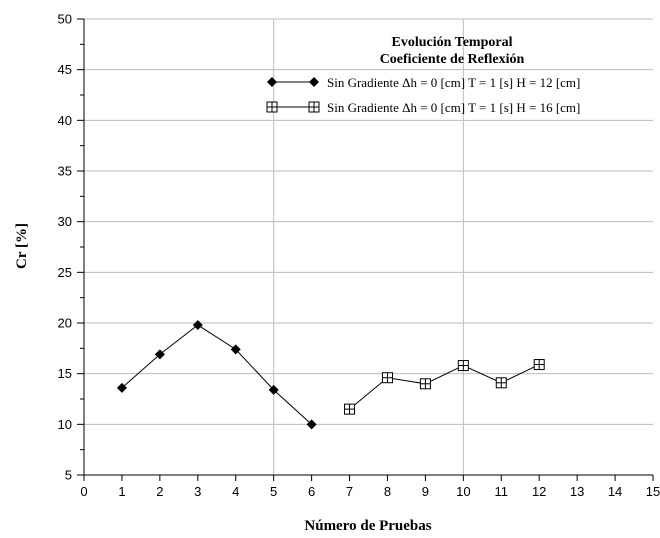 Image resolution: width=660 pixels, height=538 pixels. What do you see at coordinates (314, 82) in the screenshot?
I see `legend-marker-h12-right` at bounding box center [314, 82].